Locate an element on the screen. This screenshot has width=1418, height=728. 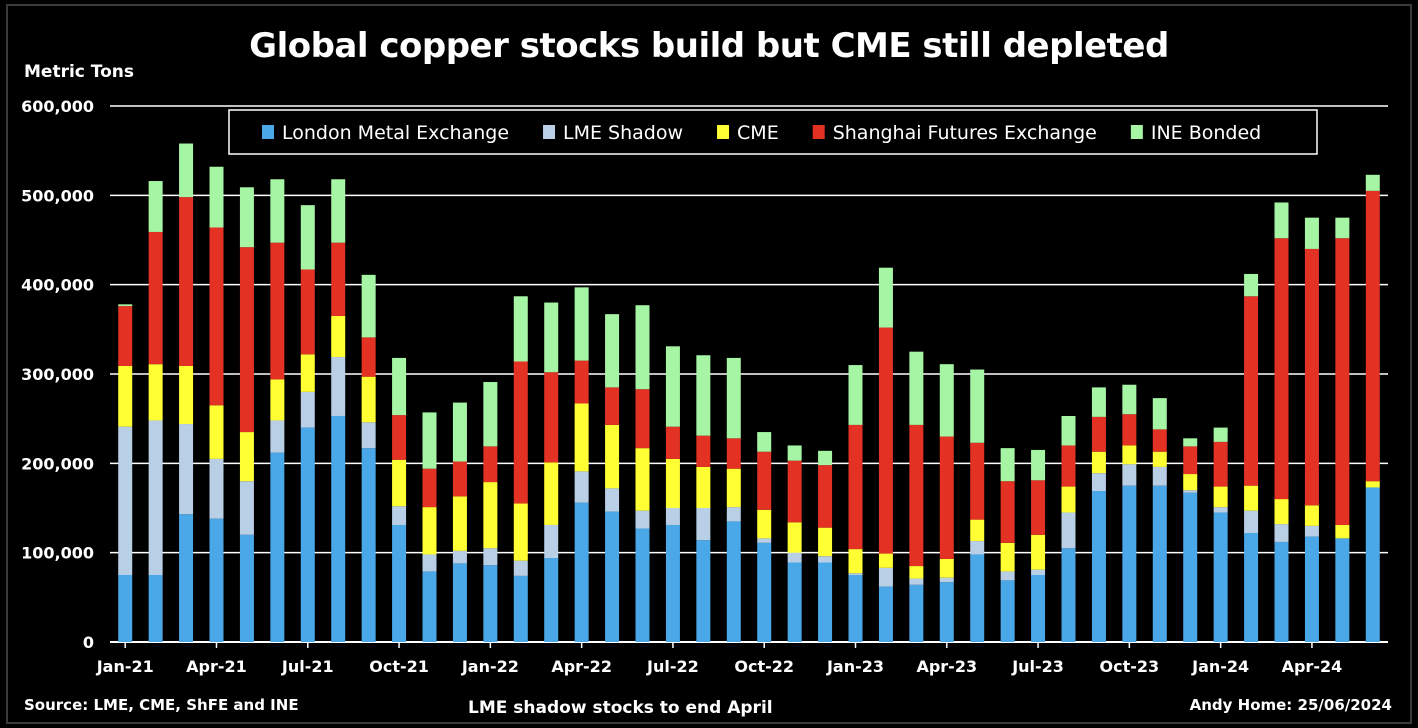
x-tick-label: Apr-21 is located at coordinates (216, 666).